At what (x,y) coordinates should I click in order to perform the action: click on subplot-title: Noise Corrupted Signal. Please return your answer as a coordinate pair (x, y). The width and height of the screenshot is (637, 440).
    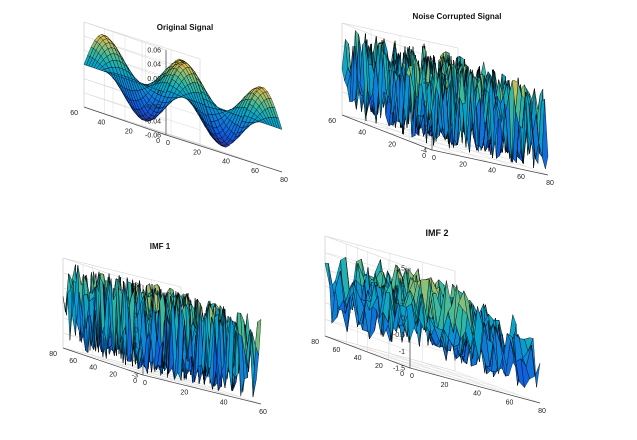
    Looking at the image, I should click on (457, 16).